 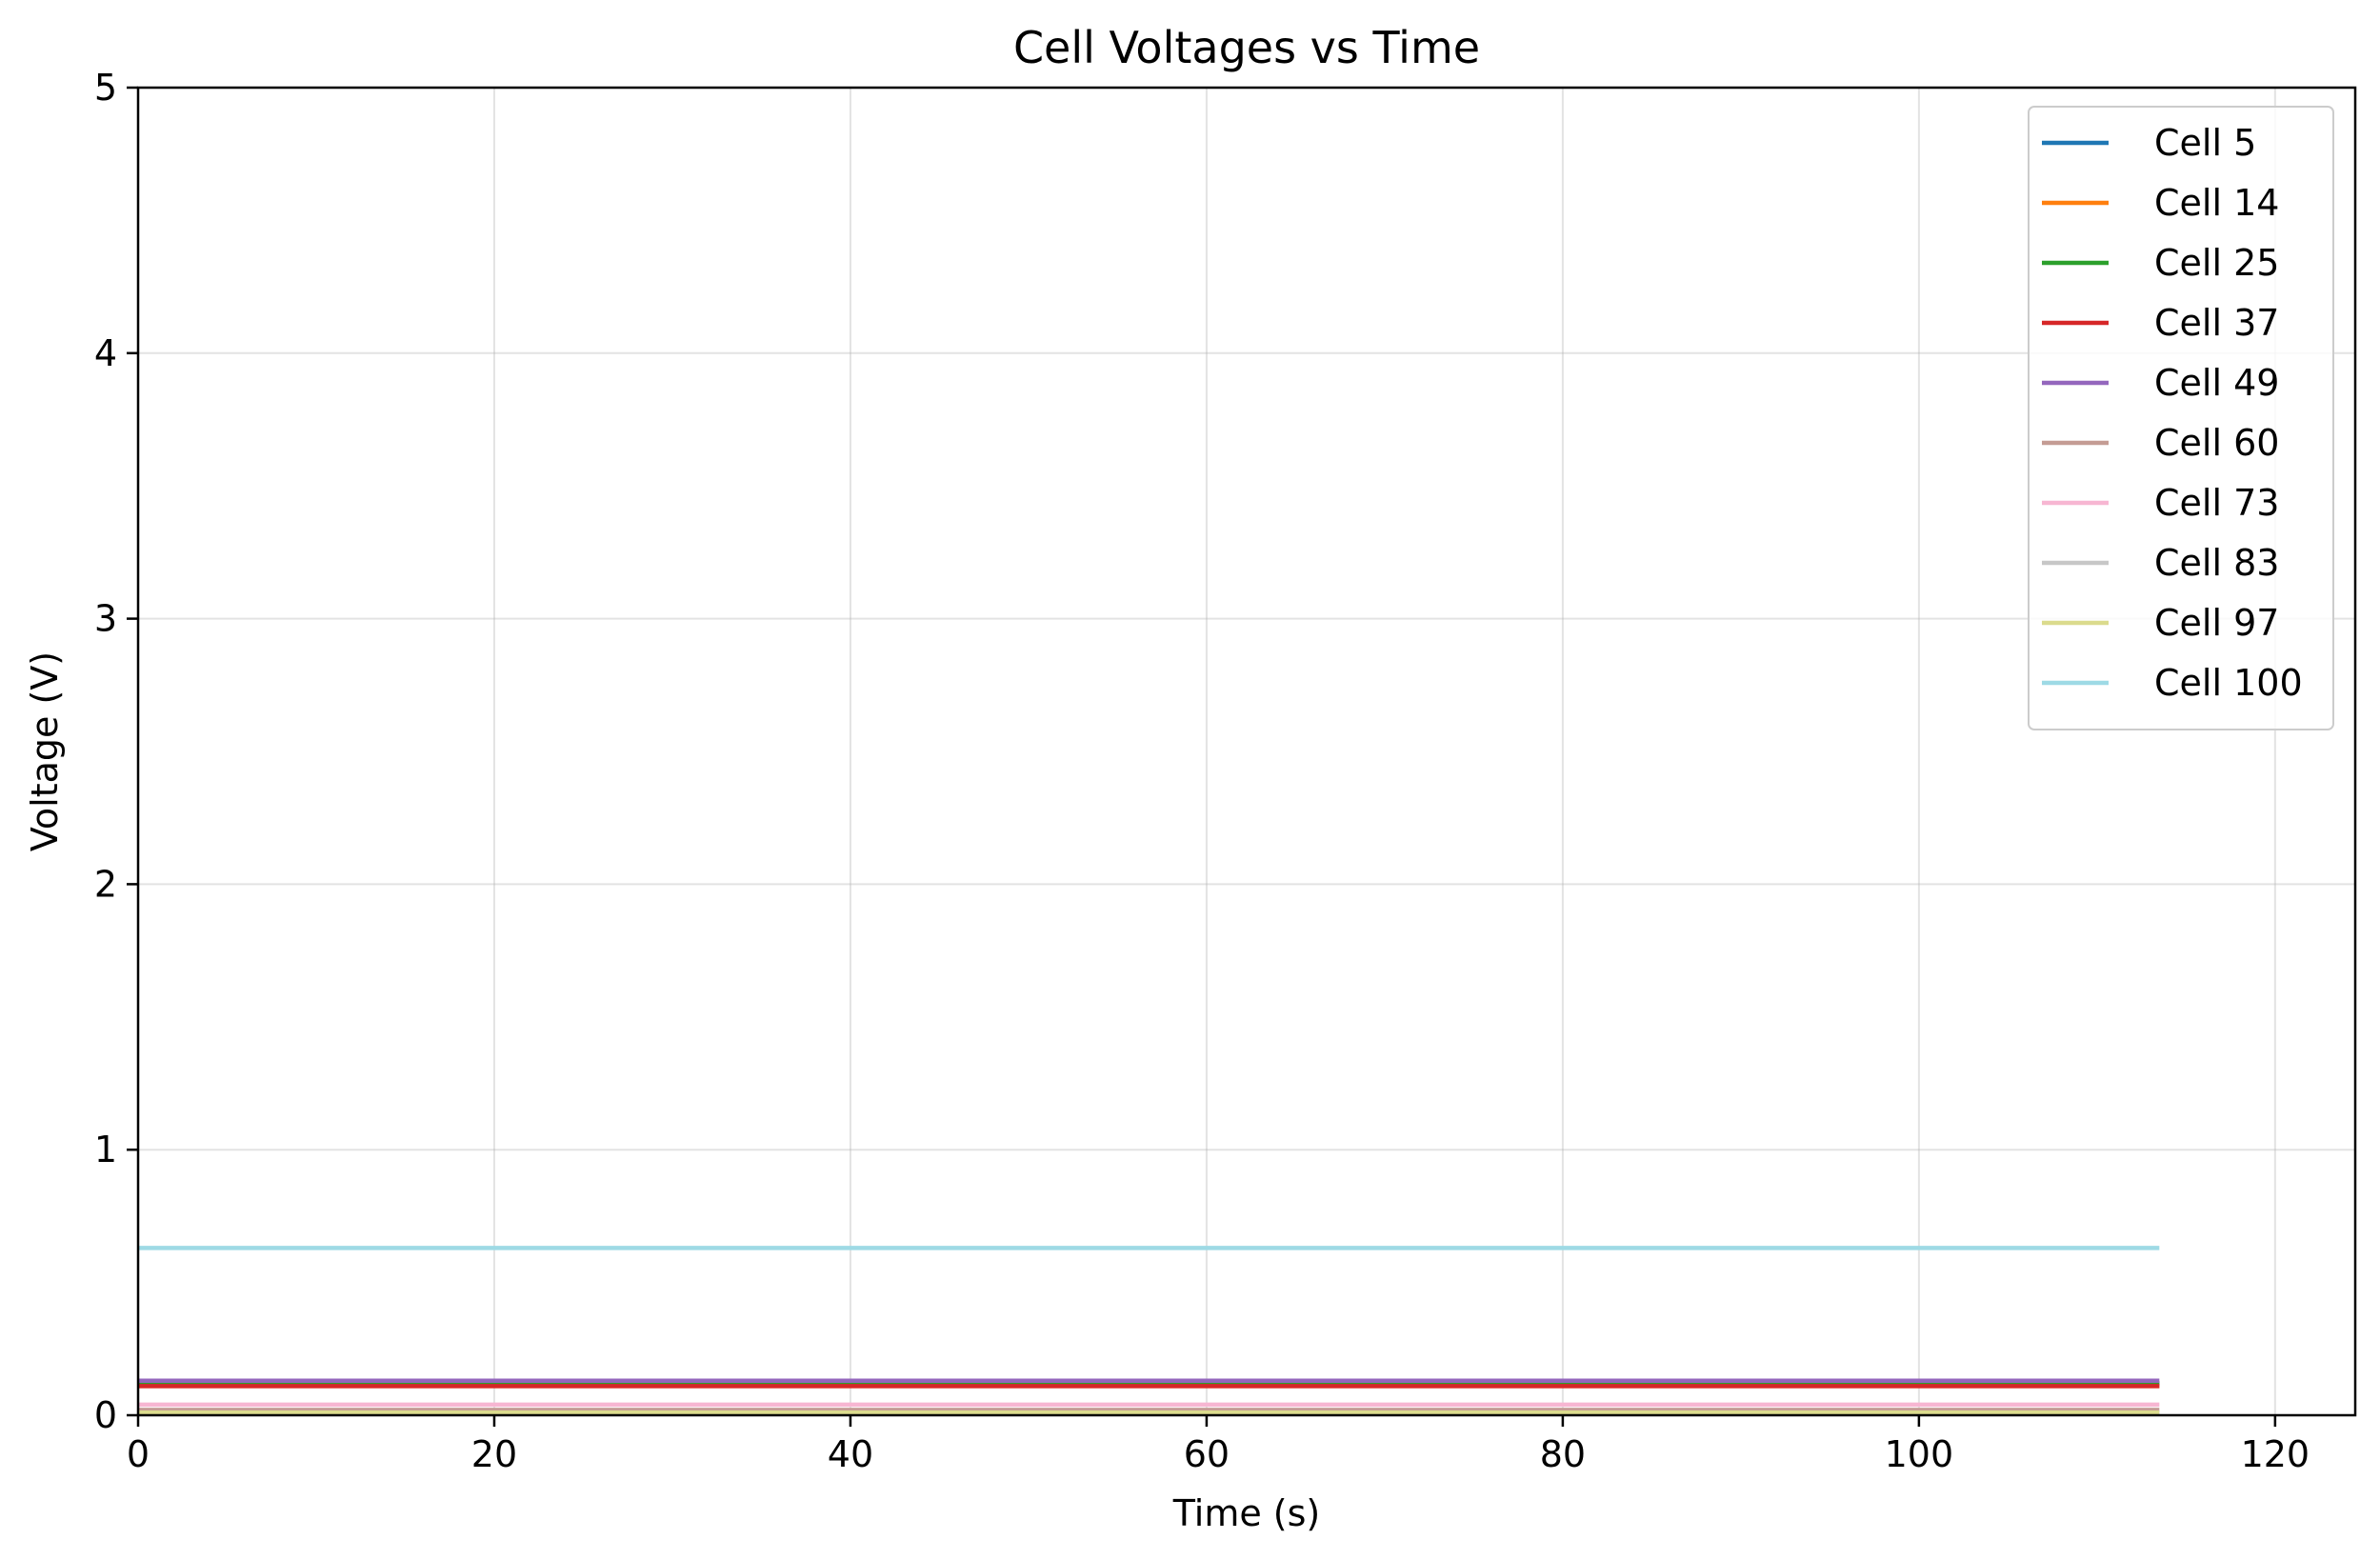 What do you see at coordinates (105, 884) in the screenshot?
I see `y-tick-label: 2` at bounding box center [105, 884].